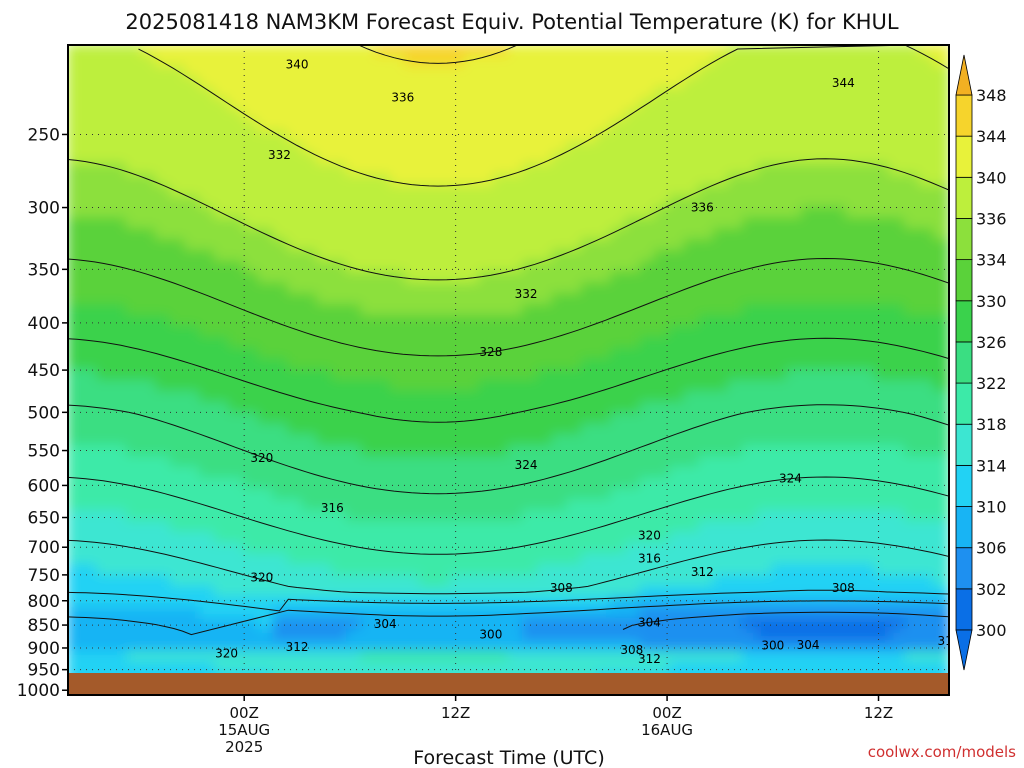 This screenshot has width=1024, height=768. Describe the element at coordinates (297, 647) in the screenshot. I see `contour-label: 312` at that location.